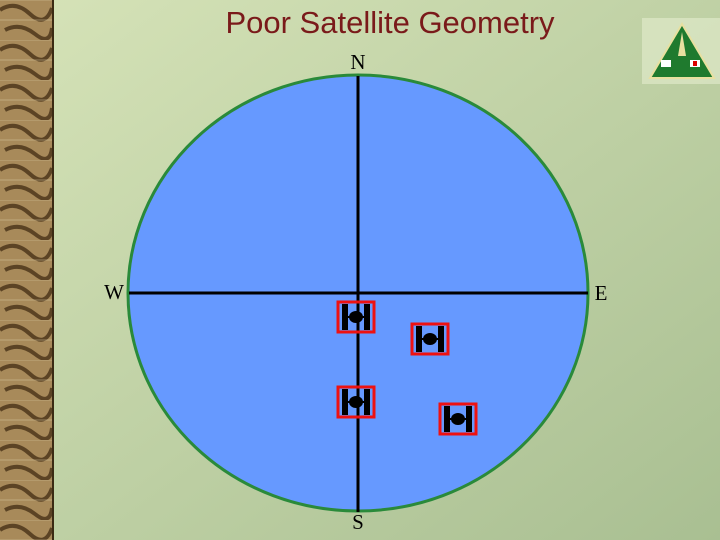 The height and width of the screenshot is (540, 720). I want to click on logo, so click(681, 51).